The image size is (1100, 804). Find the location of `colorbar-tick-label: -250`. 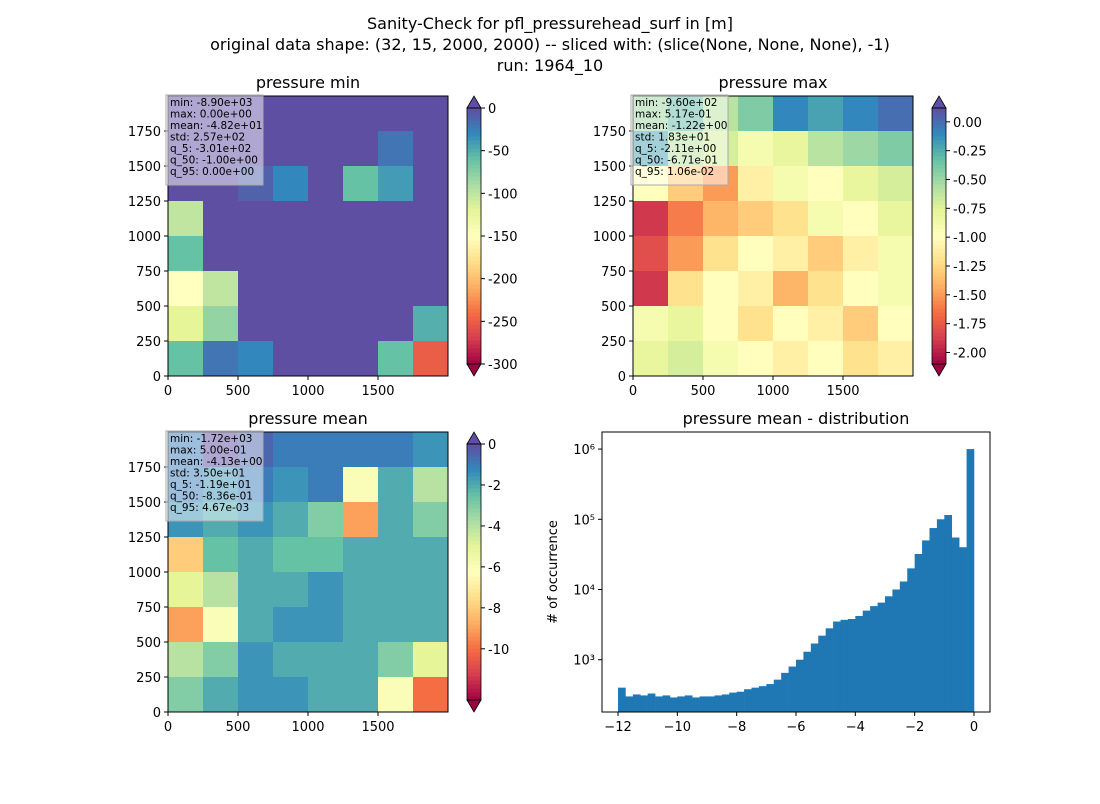

colorbar-tick-label: -250 is located at coordinates (503, 322).